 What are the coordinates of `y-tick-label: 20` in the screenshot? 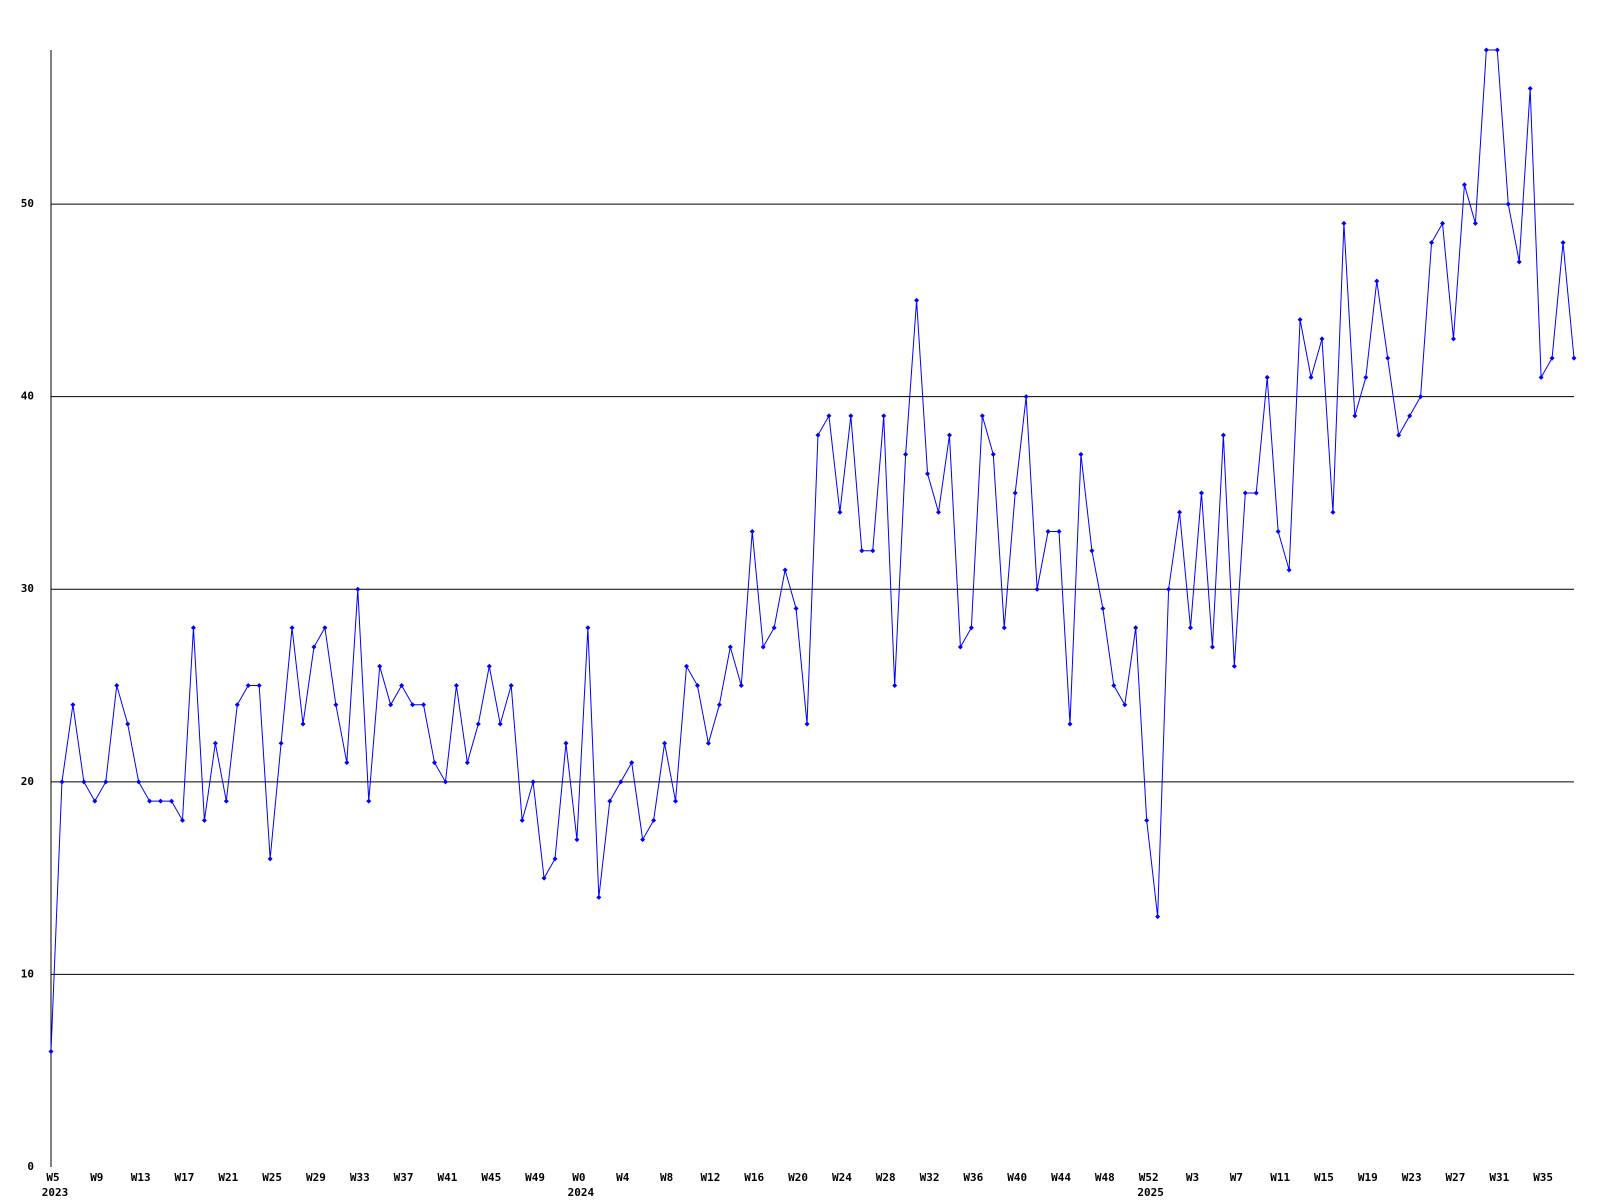 It's located at (27, 781).